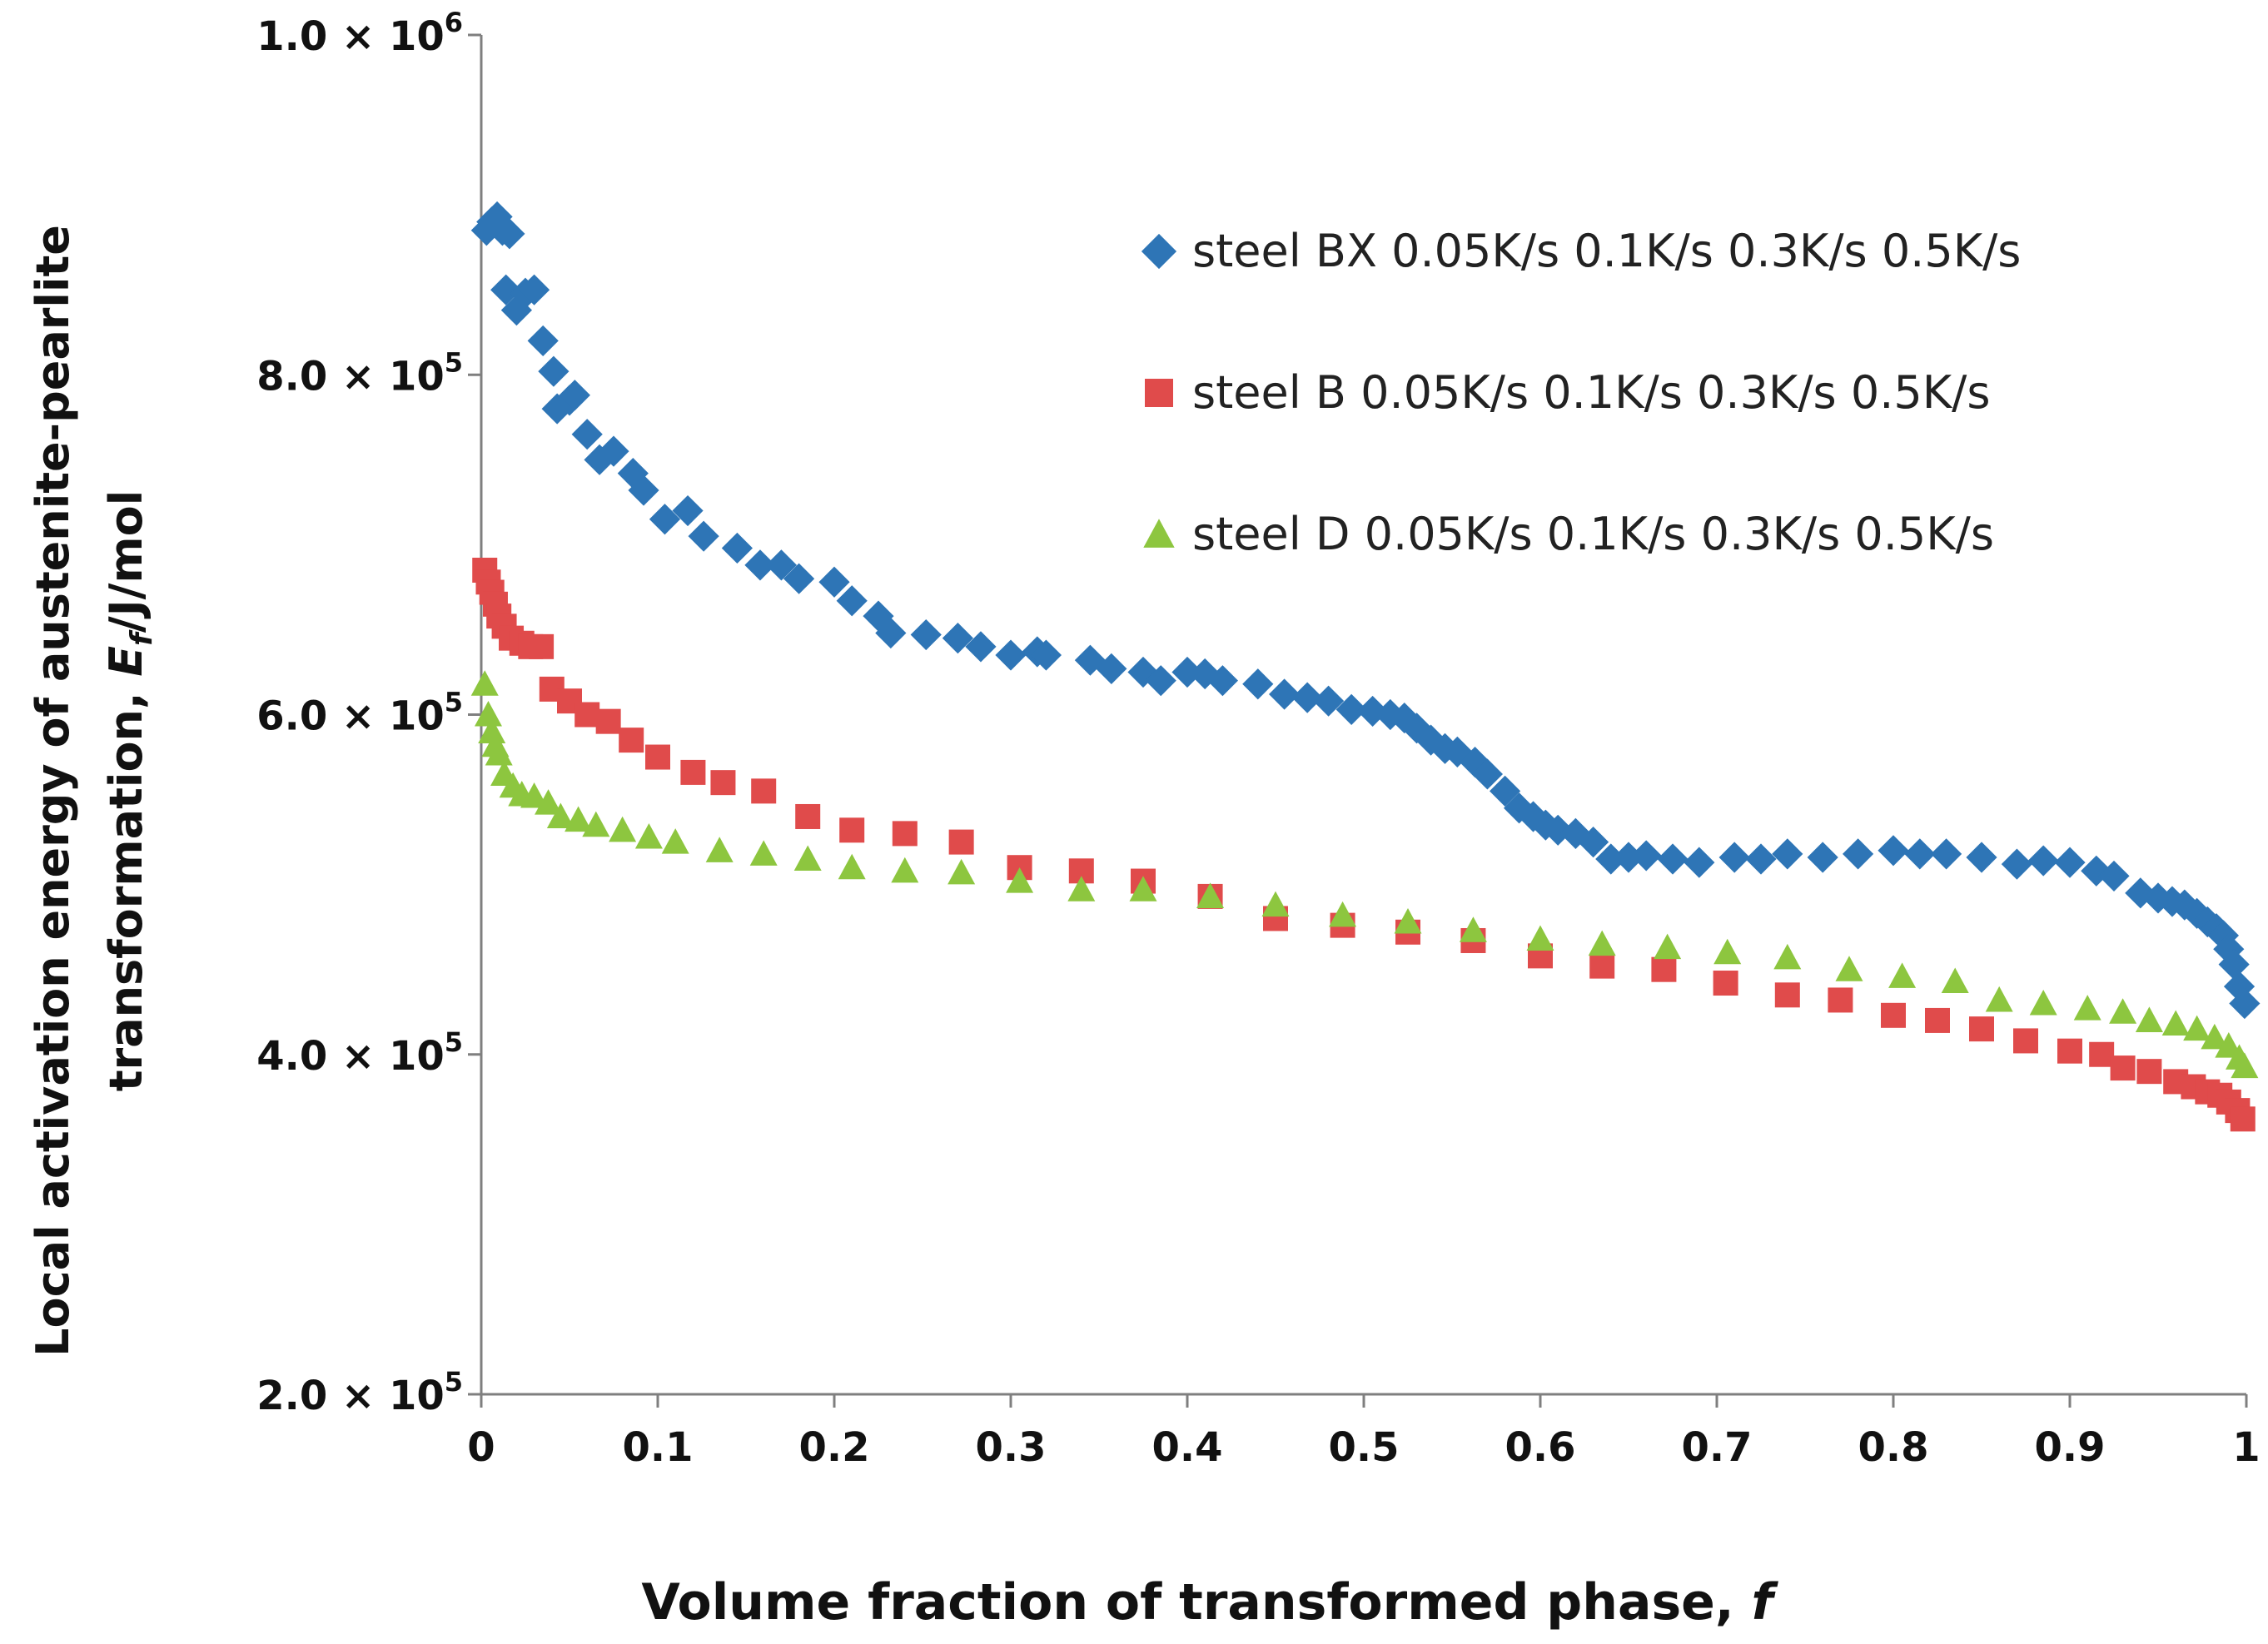 The image size is (2268, 1644). What do you see at coordinates (350, 1056) in the screenshot?
I see `y-tick-mantissa: 4.0 × 10` at bounding box center [350, 1056].